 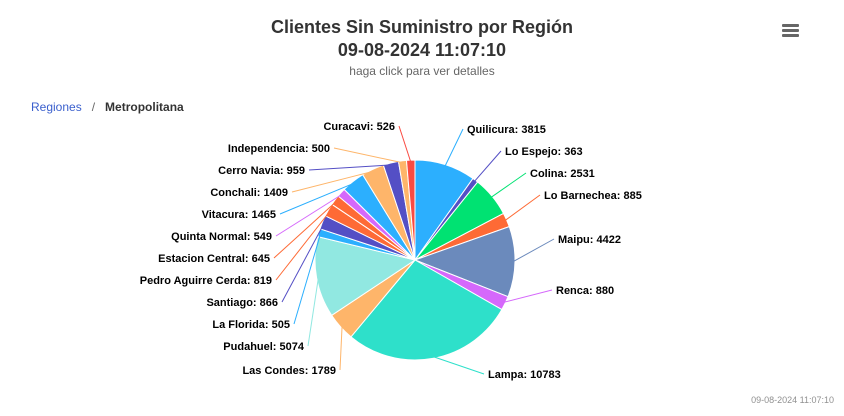 I want to click on connector-la-florida, so click(x=307, y=279).